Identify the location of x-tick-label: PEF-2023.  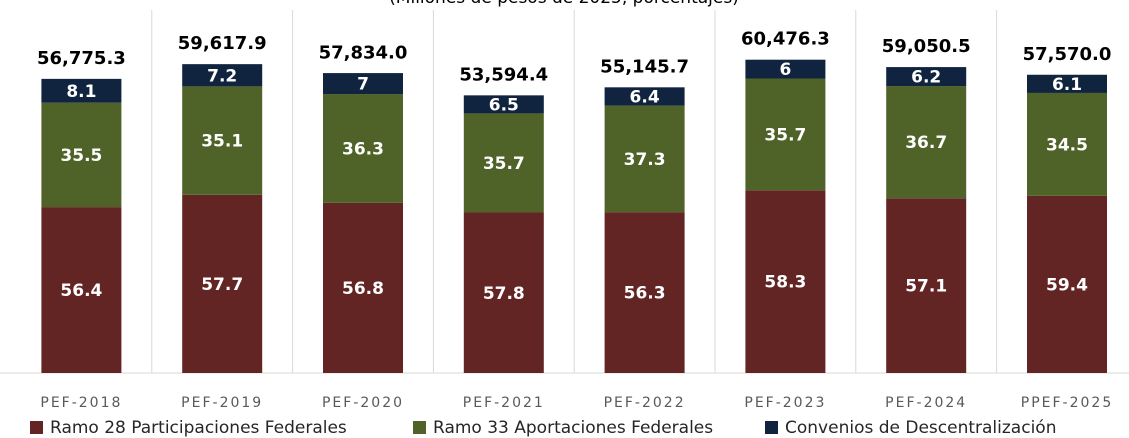
(785, 403).